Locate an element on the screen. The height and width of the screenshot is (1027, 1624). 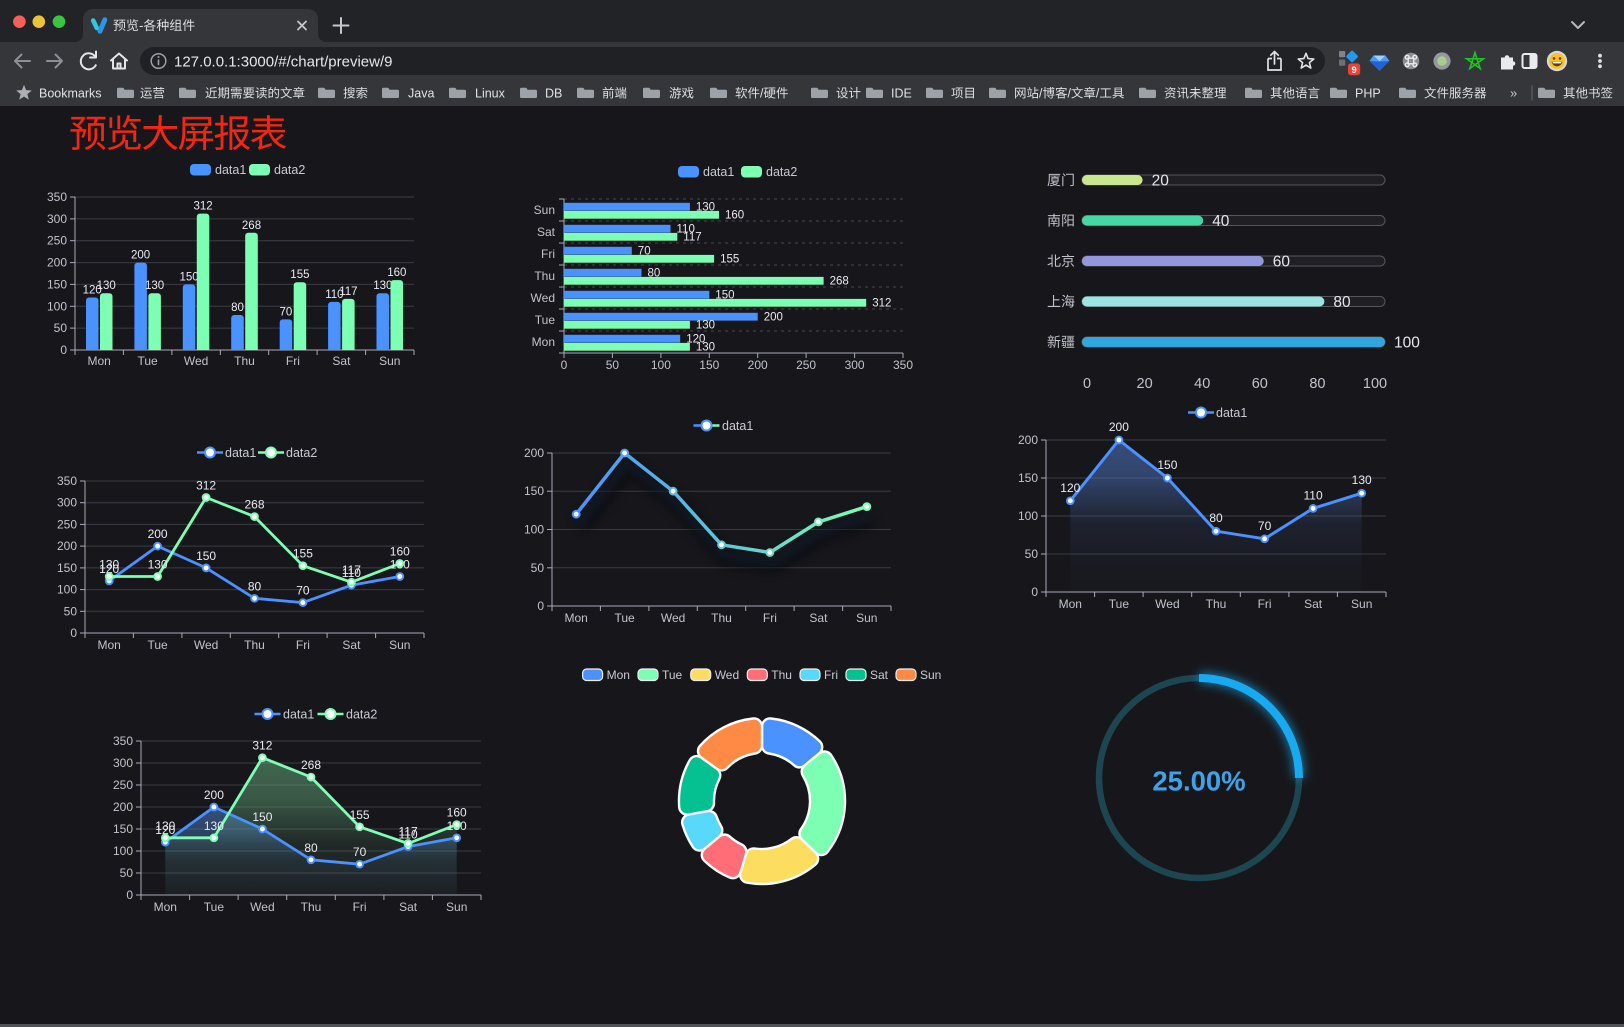
svg-text: 40 is located at coordinates (1202, 384).